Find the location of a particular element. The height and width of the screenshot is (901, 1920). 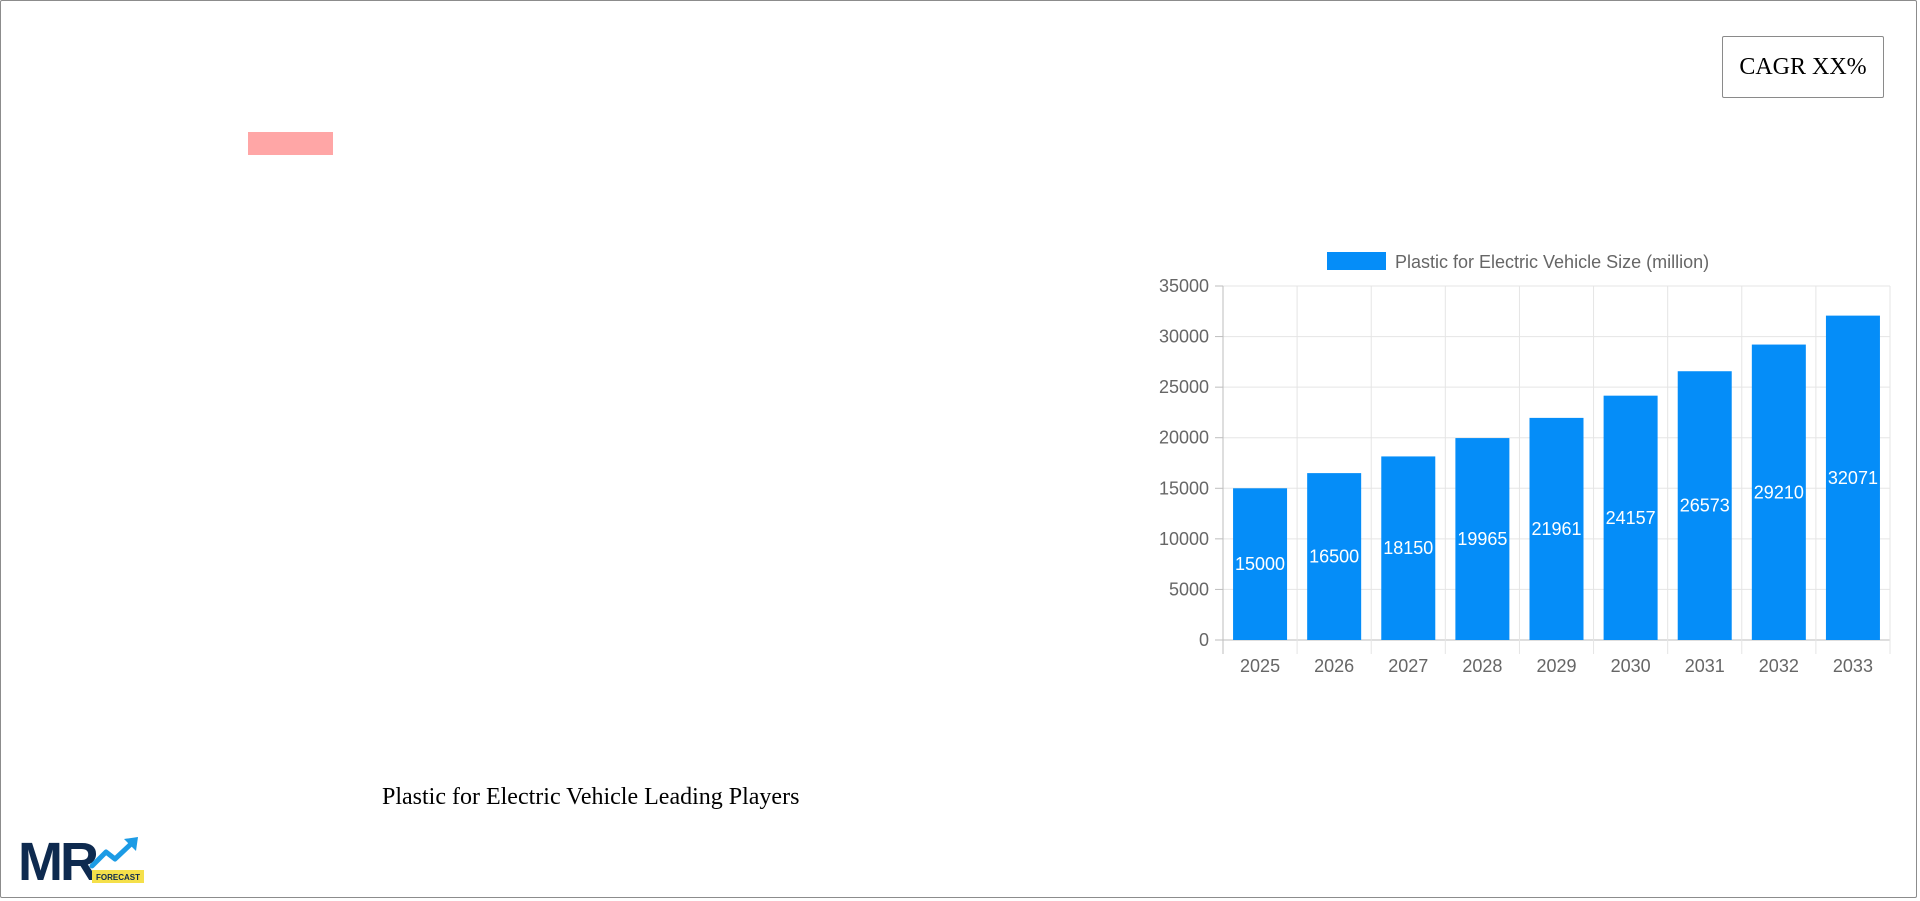

x-tick-label: 2032 is located at coordinates (1779, 666).